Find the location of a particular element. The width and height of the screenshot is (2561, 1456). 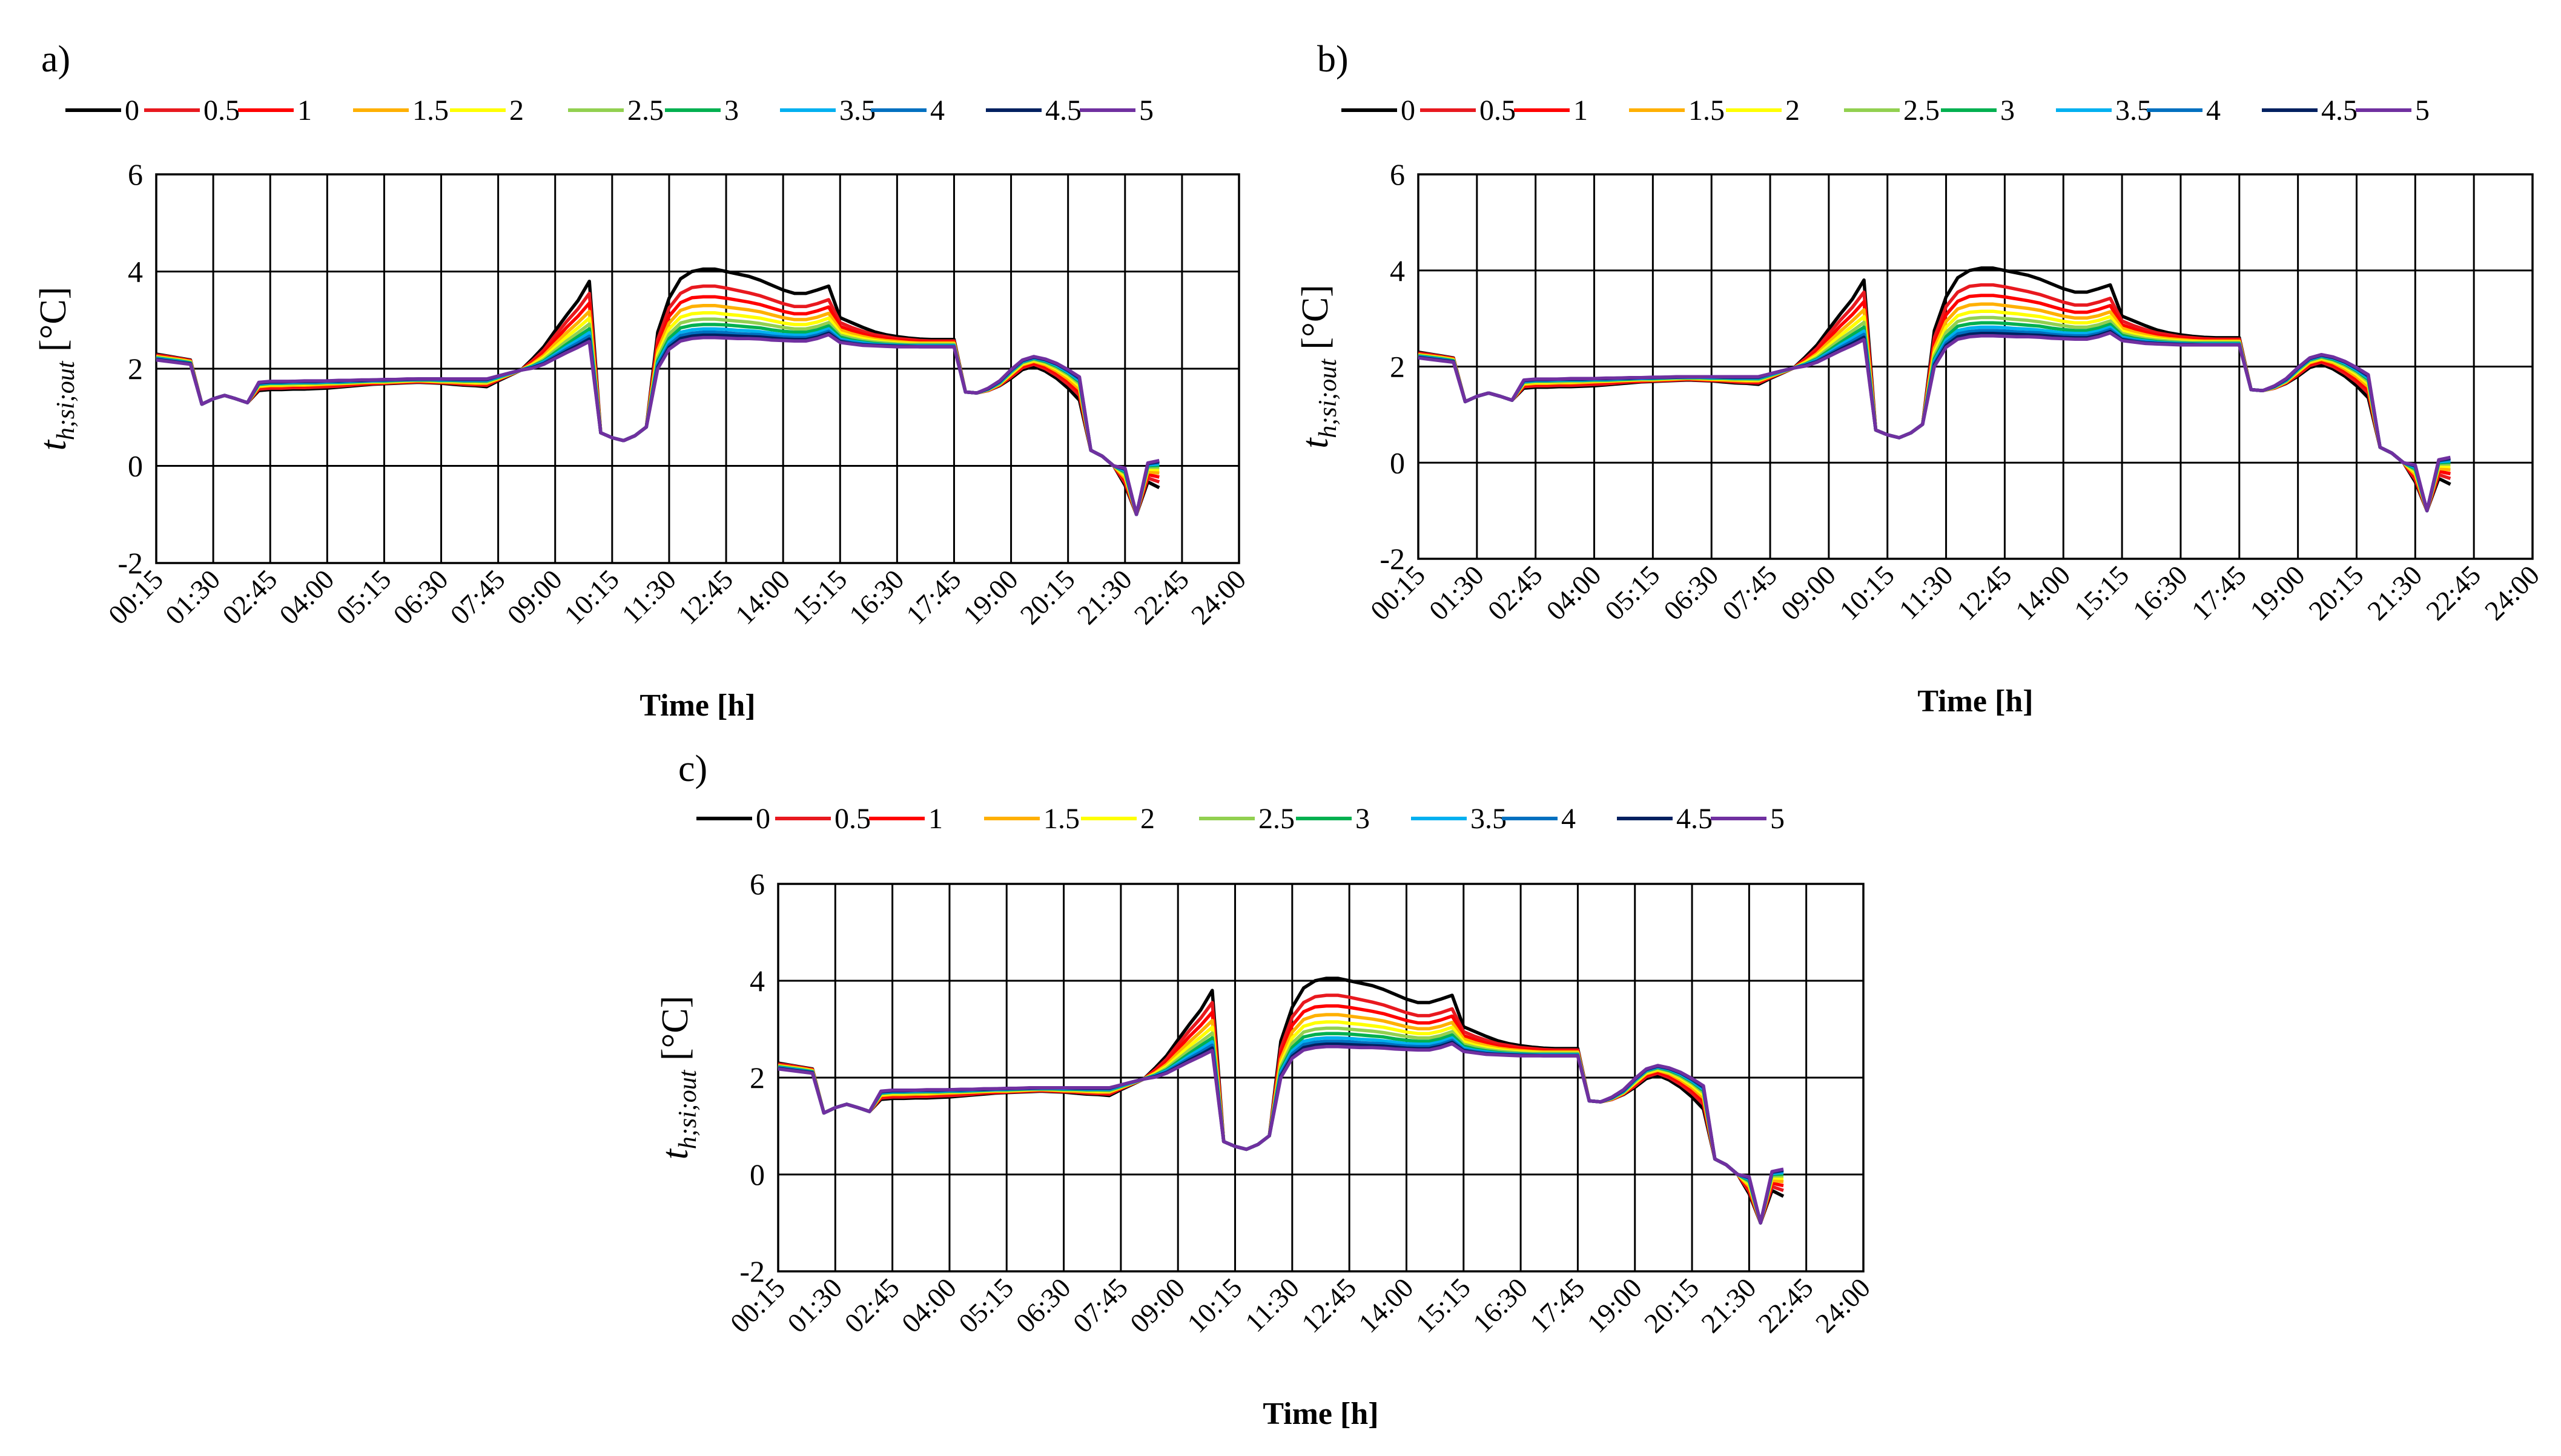

plot-frame is located at coordinates (1321, 1078).